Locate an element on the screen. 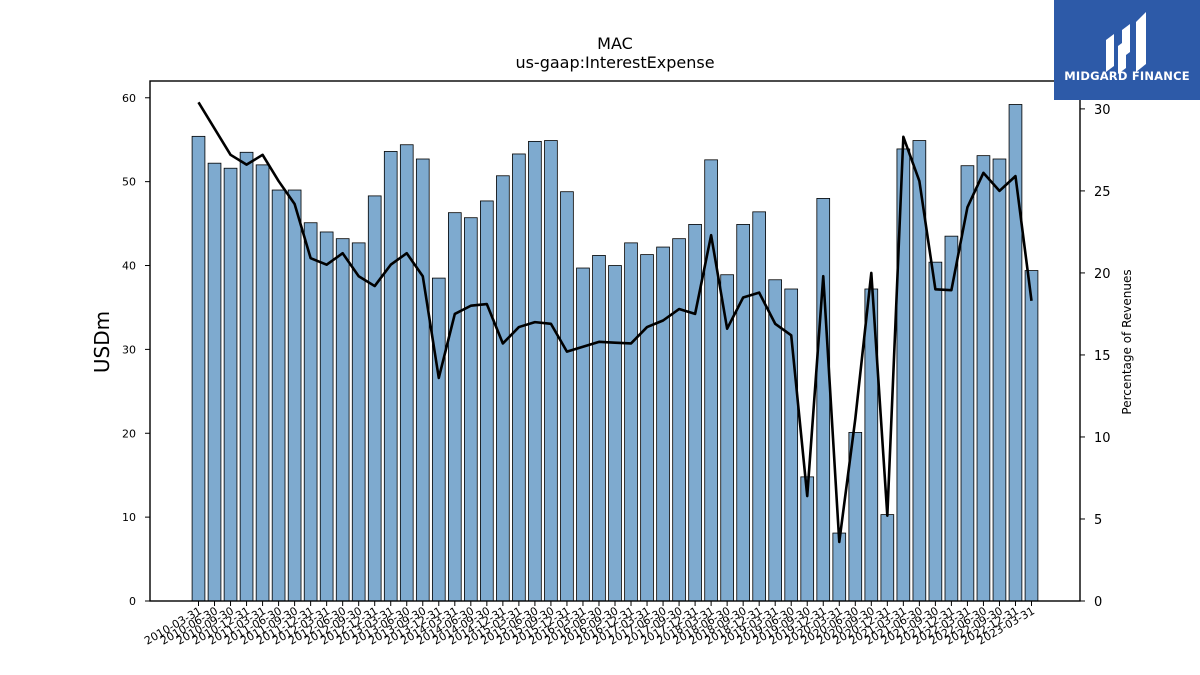 This screenshot has width=1200, height=675. y2-tick-label: 5 is located at coordinates (1098, 520).